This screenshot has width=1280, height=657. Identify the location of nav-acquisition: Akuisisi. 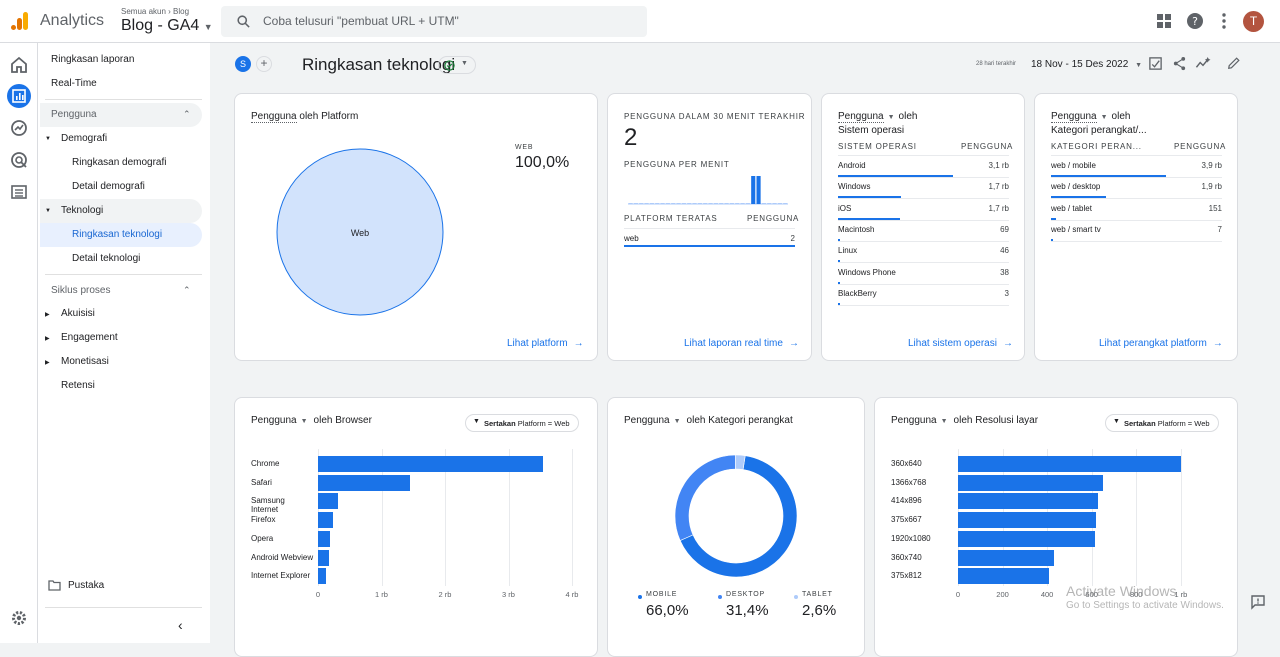
(78, 313).